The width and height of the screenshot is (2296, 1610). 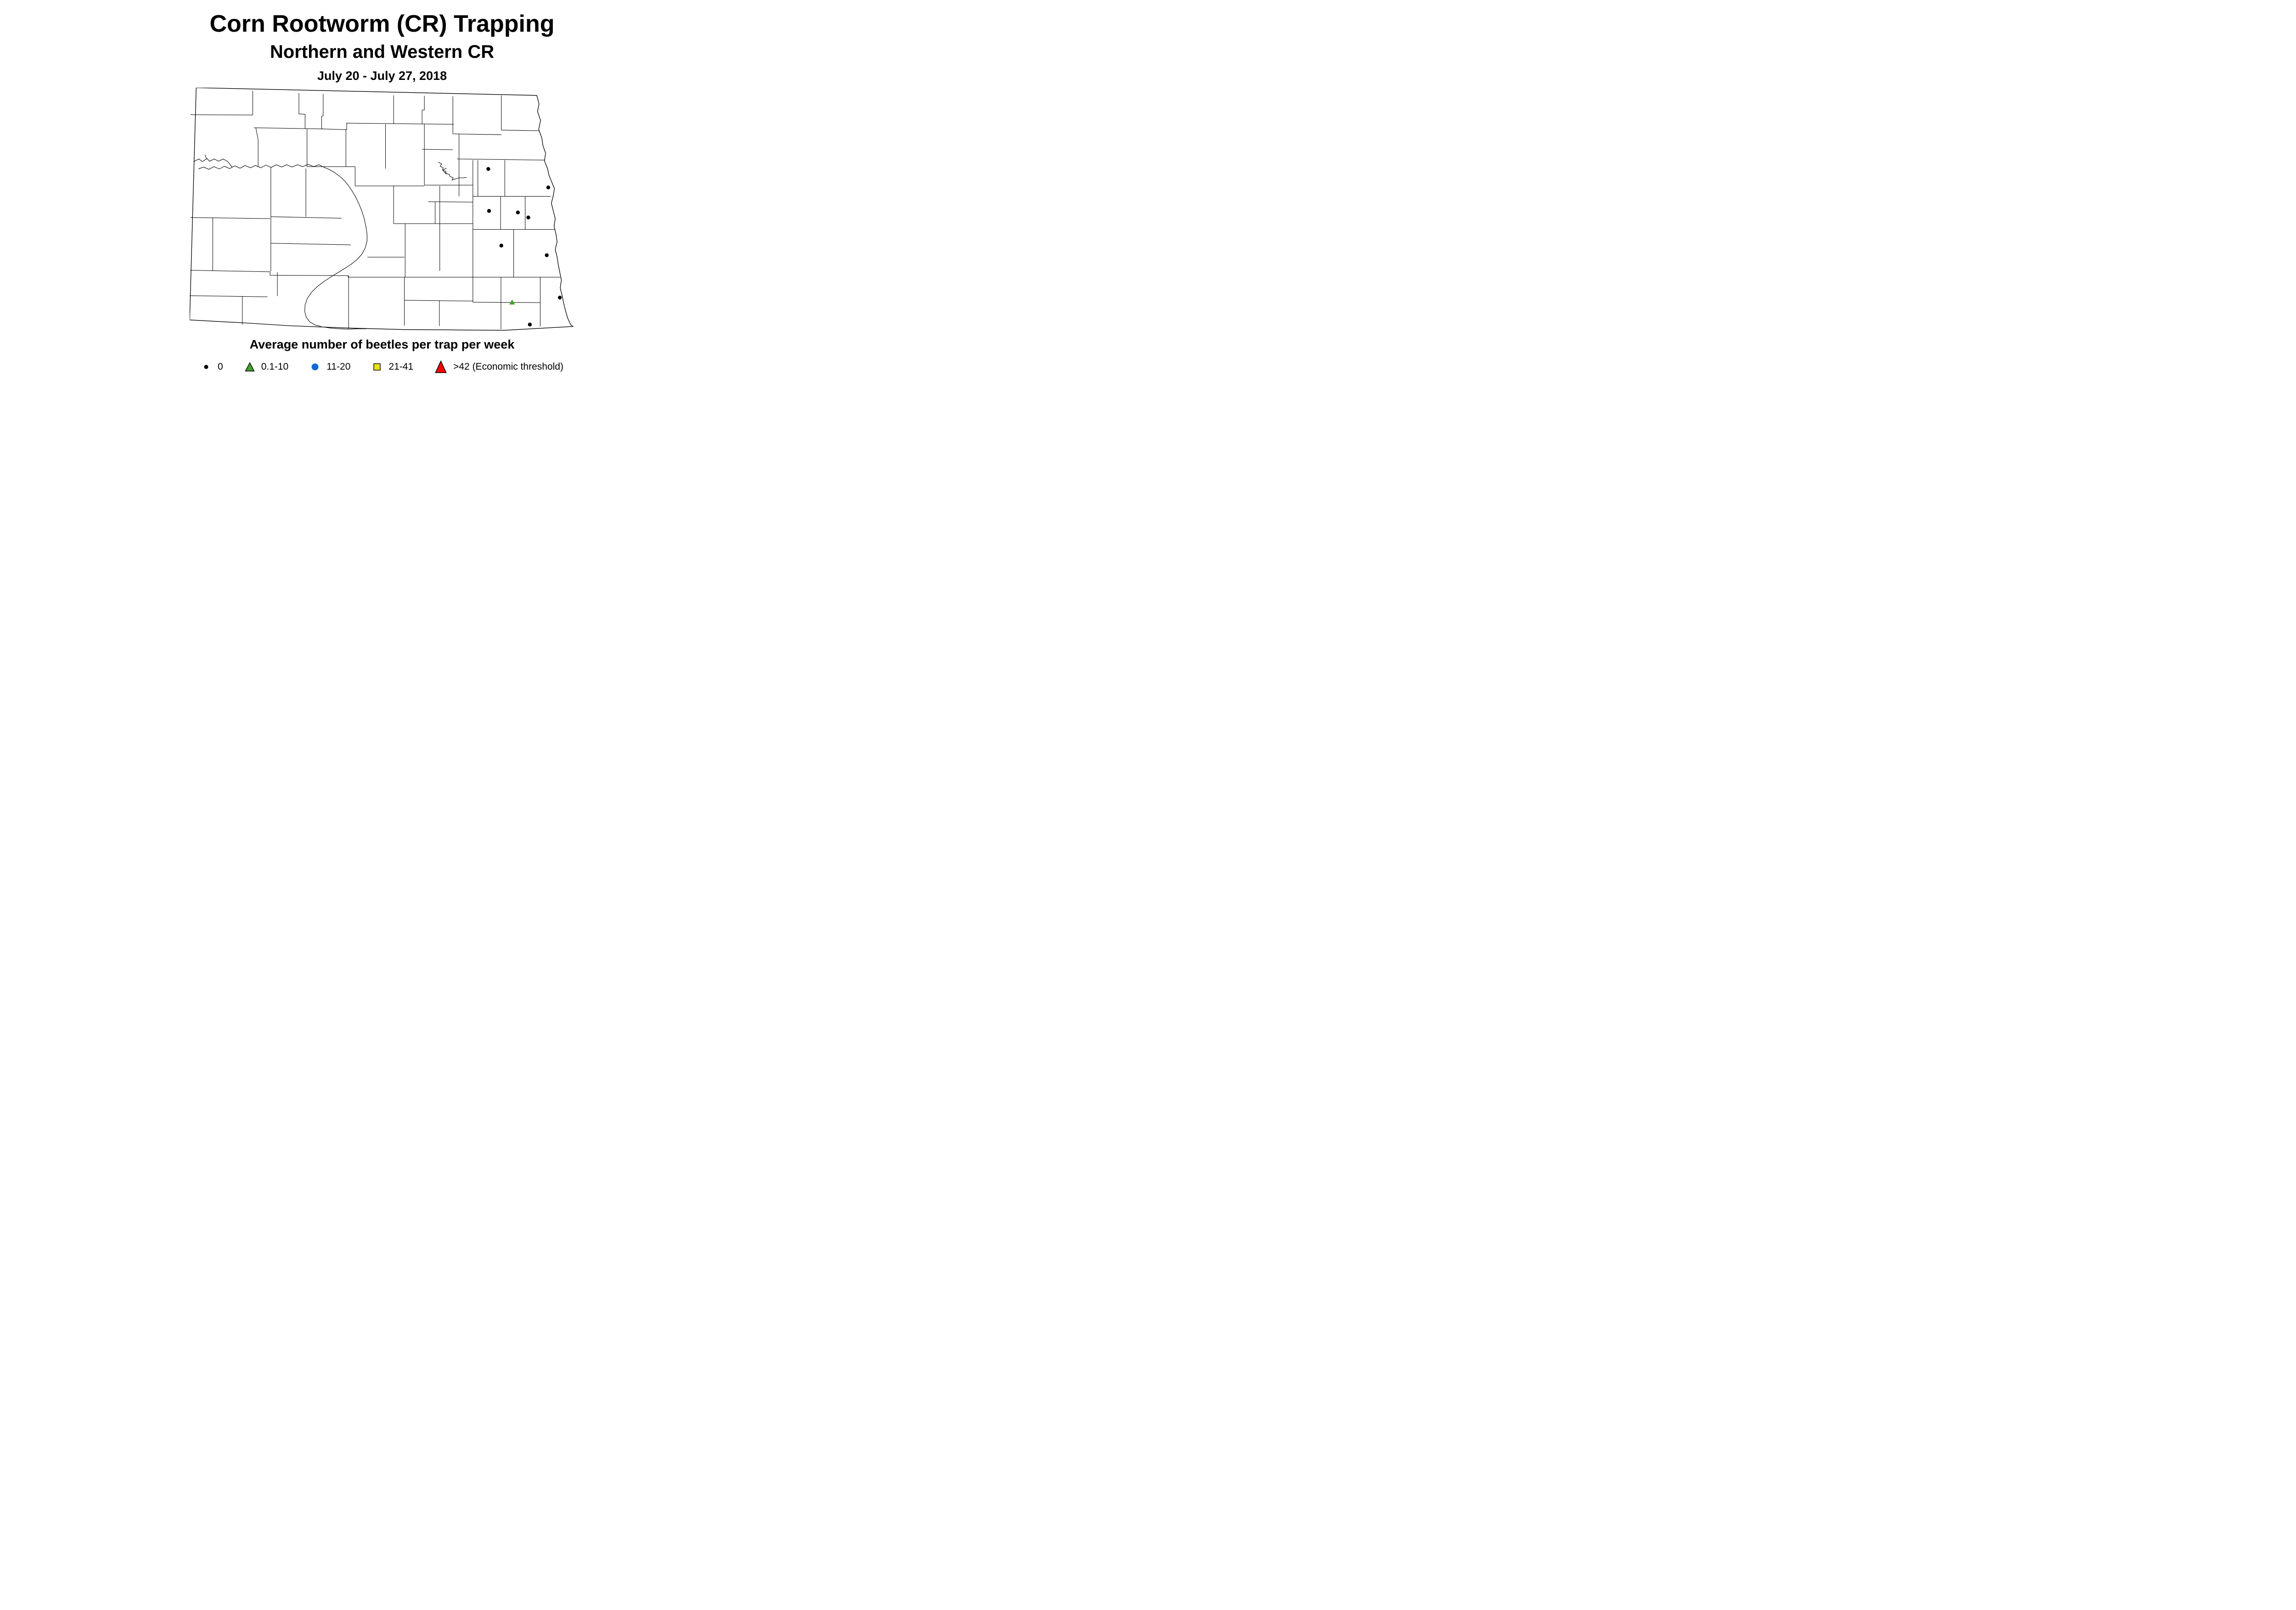 I want to click on legend-item-label: >42 (Economic threshold), so click(x=508, y=367).